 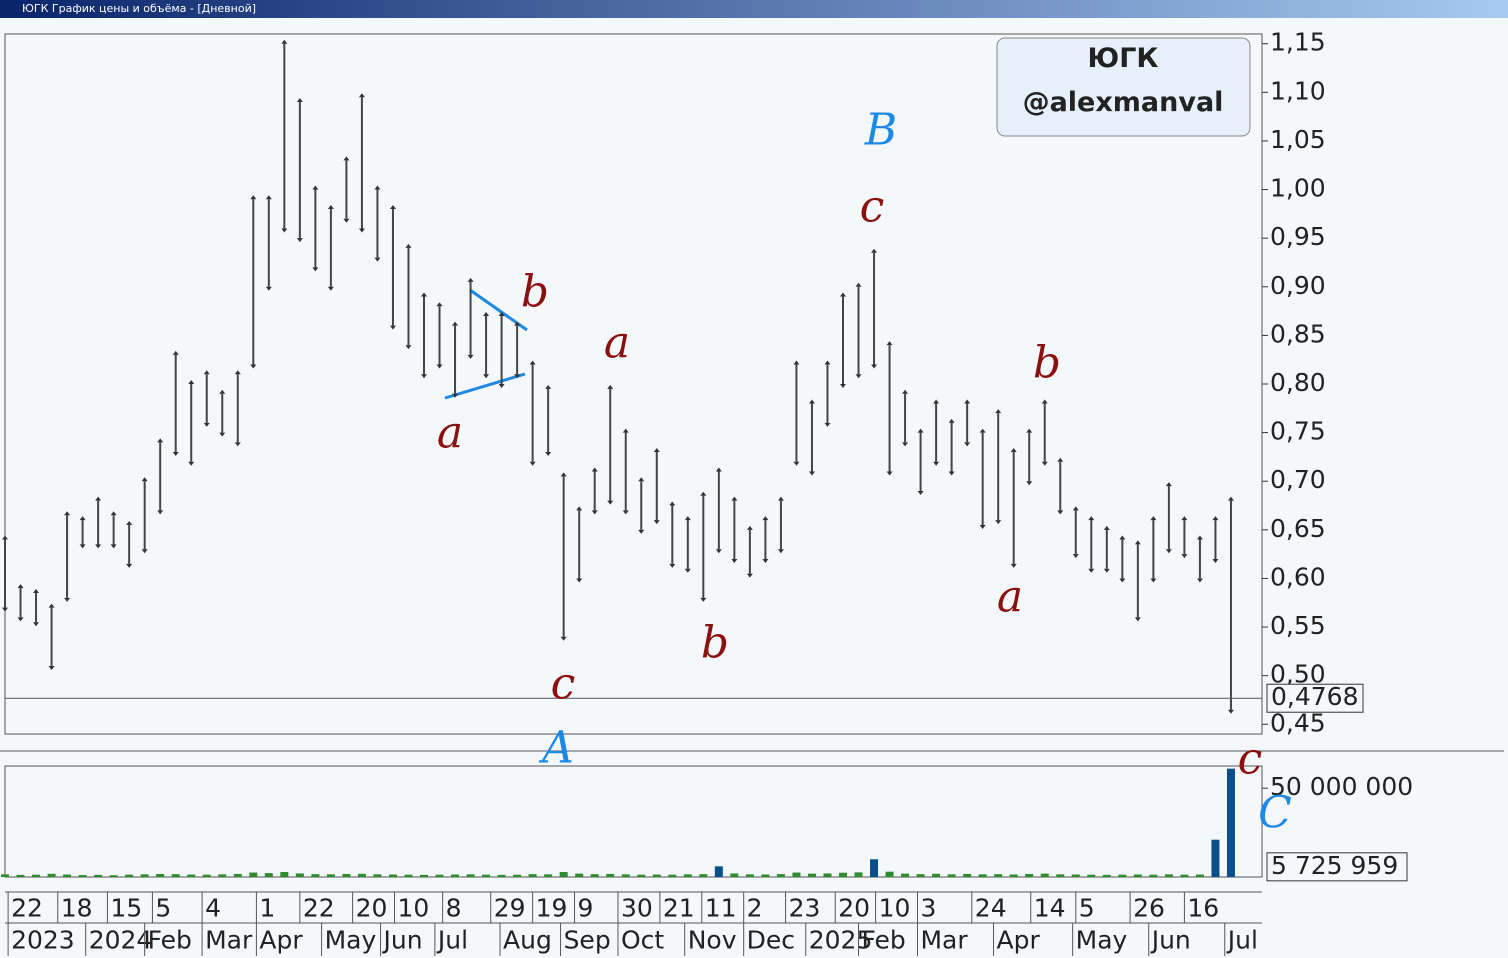 What do you see at coordinates (1314, 696) in the screenshot?
I see `last-price-label: 0,4768` at bounding box center [1314, 696].